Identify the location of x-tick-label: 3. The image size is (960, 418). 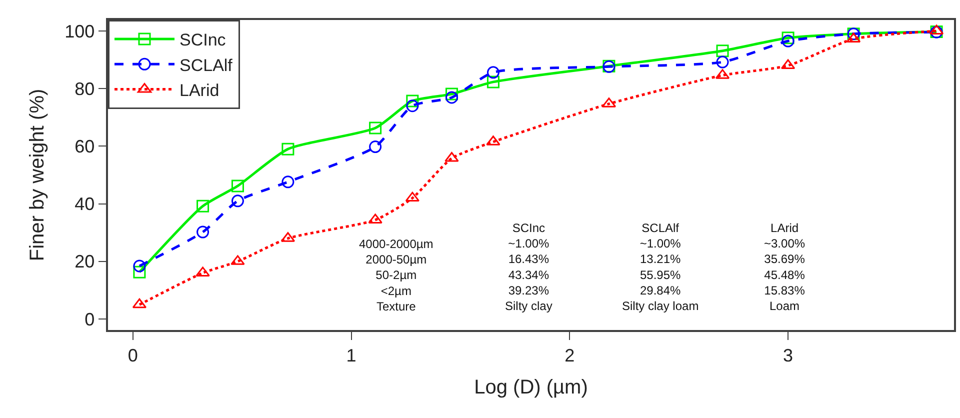
(788, 355).